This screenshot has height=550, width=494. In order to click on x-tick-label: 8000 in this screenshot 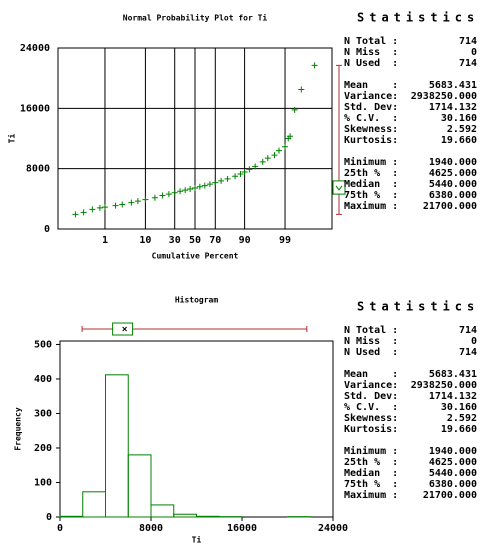, I will do `click(151, 528)`.